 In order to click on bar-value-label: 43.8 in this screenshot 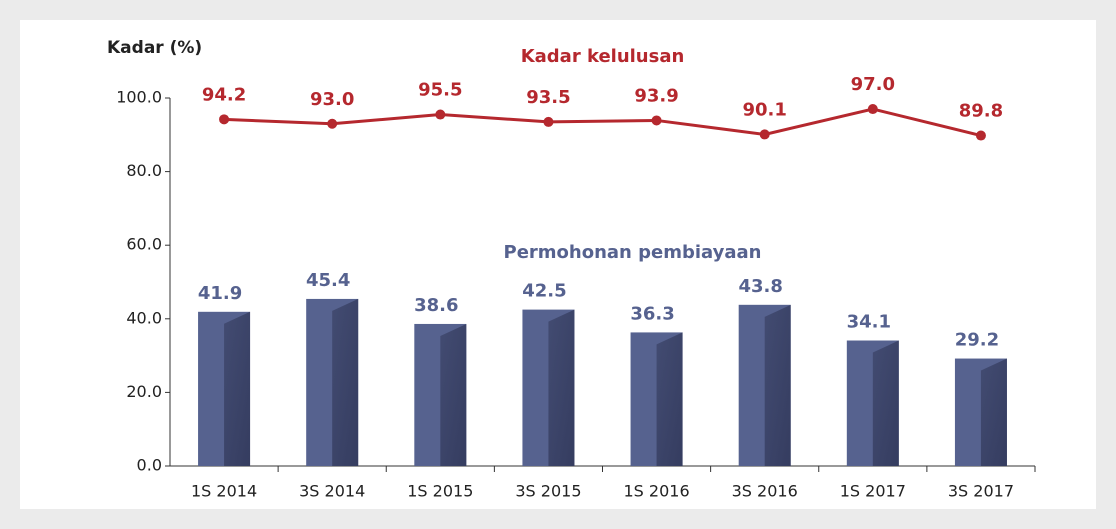, I will do `click(760, 286)`.